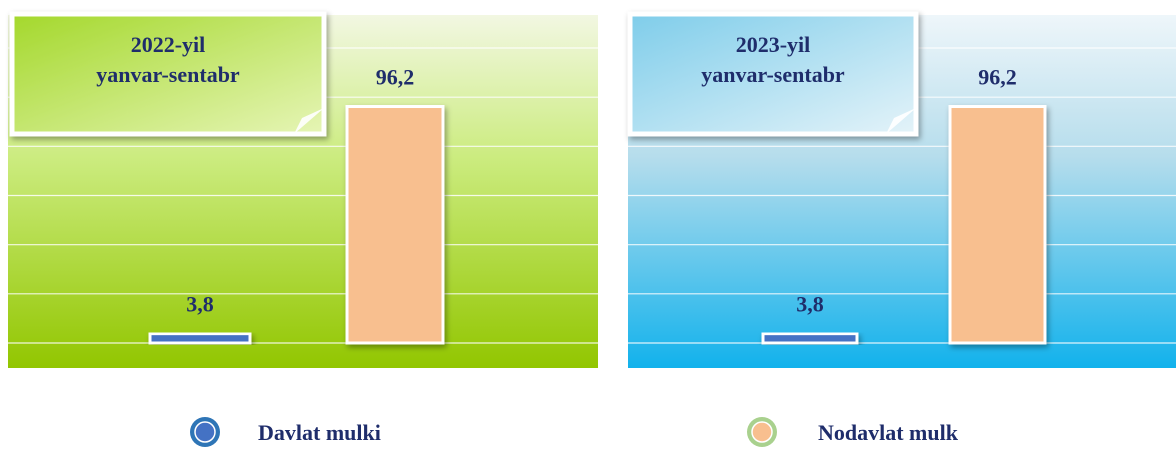 The width and height of the screenshot is (1176, 461). What do you see at coordinates (888, 432) in the screenshot?
I see `legend-label: Nodavlat mulk` at bounding box center [888, 432].